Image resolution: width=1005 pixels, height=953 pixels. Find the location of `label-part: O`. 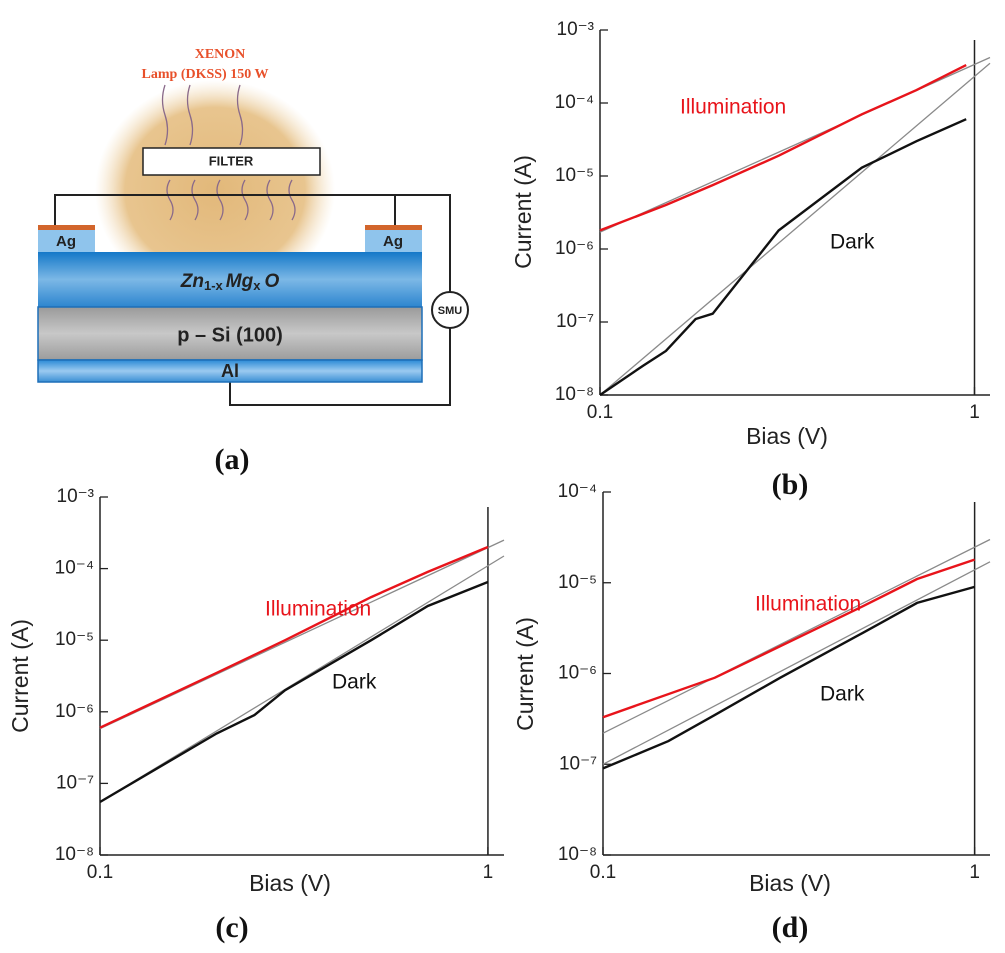

label-part: O is located at coordinates (271, 281).